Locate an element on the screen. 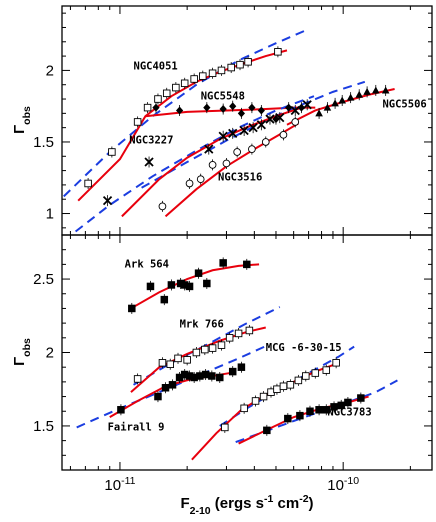 Image resolution: width=436 pixels, height=522 pixels. series-label-ngc3783: NGC3783 is located at coordinates (349, 413).